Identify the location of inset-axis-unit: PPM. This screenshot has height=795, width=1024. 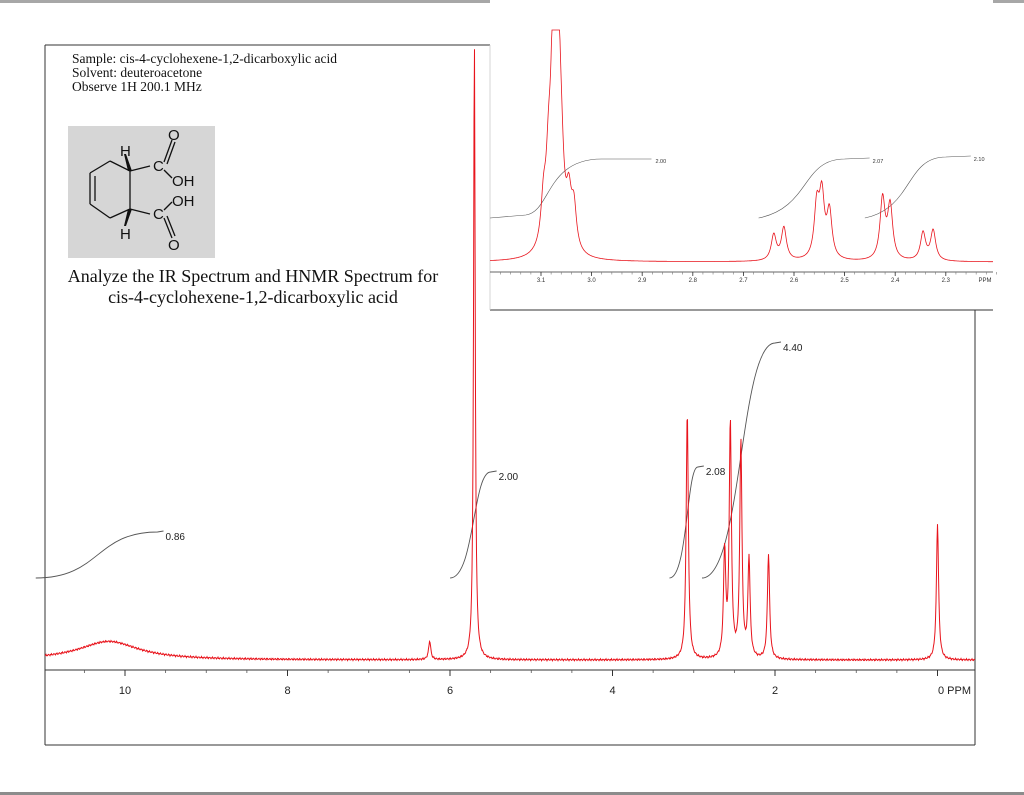
(984, 281).